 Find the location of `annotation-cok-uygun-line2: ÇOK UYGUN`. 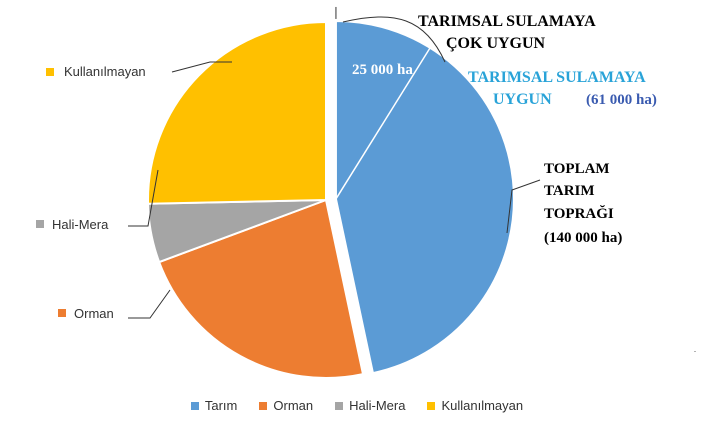

annotation-cok-uygun-line2: ÇOK UYGUN is located at coordinates (496, 43).